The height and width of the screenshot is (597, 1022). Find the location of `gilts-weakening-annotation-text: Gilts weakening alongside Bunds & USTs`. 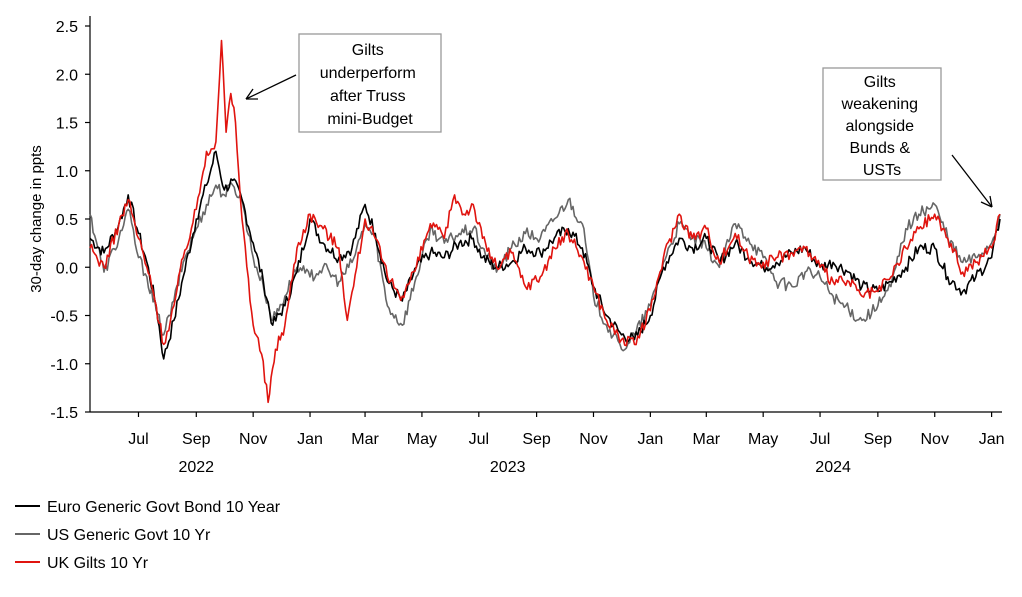

gilts-weakening-annotation-text: Gilts weakening alongside Bunds & USTs is located at coordinates (882, 126).